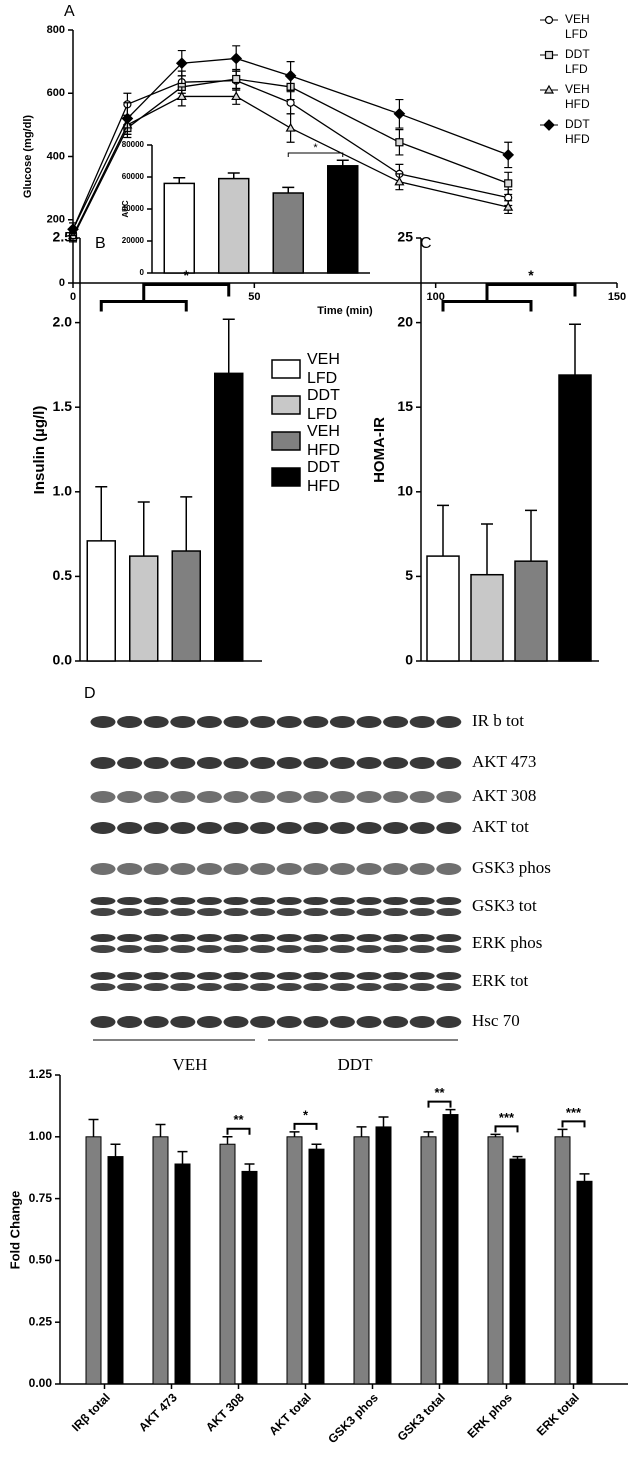  I want to click on y-axis-label: HOMA-IR, so click(379, 450).